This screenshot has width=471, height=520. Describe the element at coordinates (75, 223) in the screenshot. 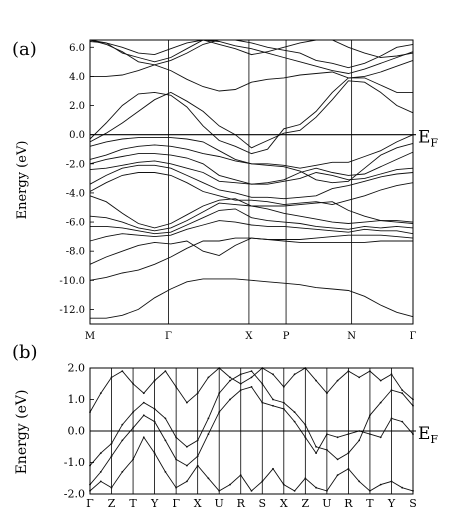

I see `a-ytick-label: -6.0` at that location.